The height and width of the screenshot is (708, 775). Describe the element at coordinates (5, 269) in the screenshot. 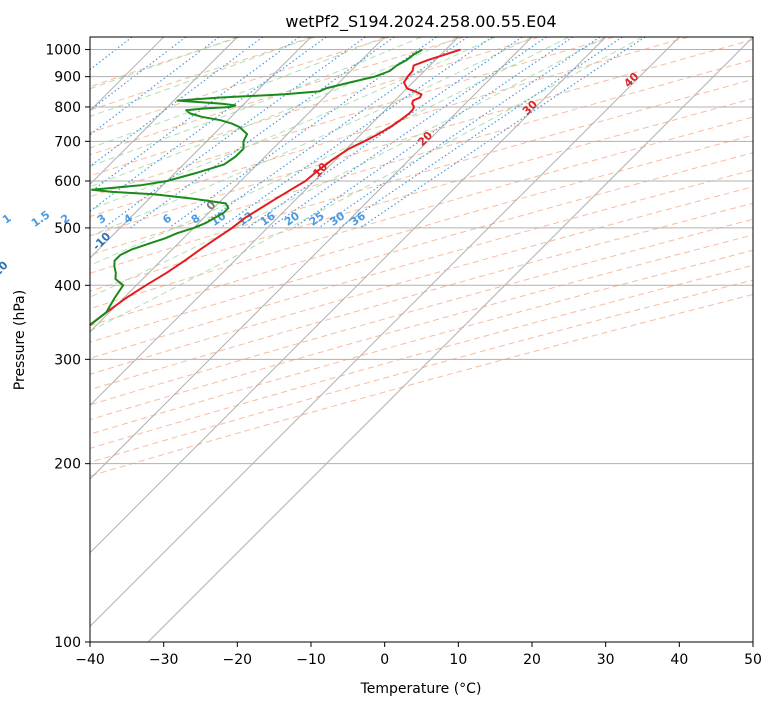

I see `isotherm-label: -20` at that location.